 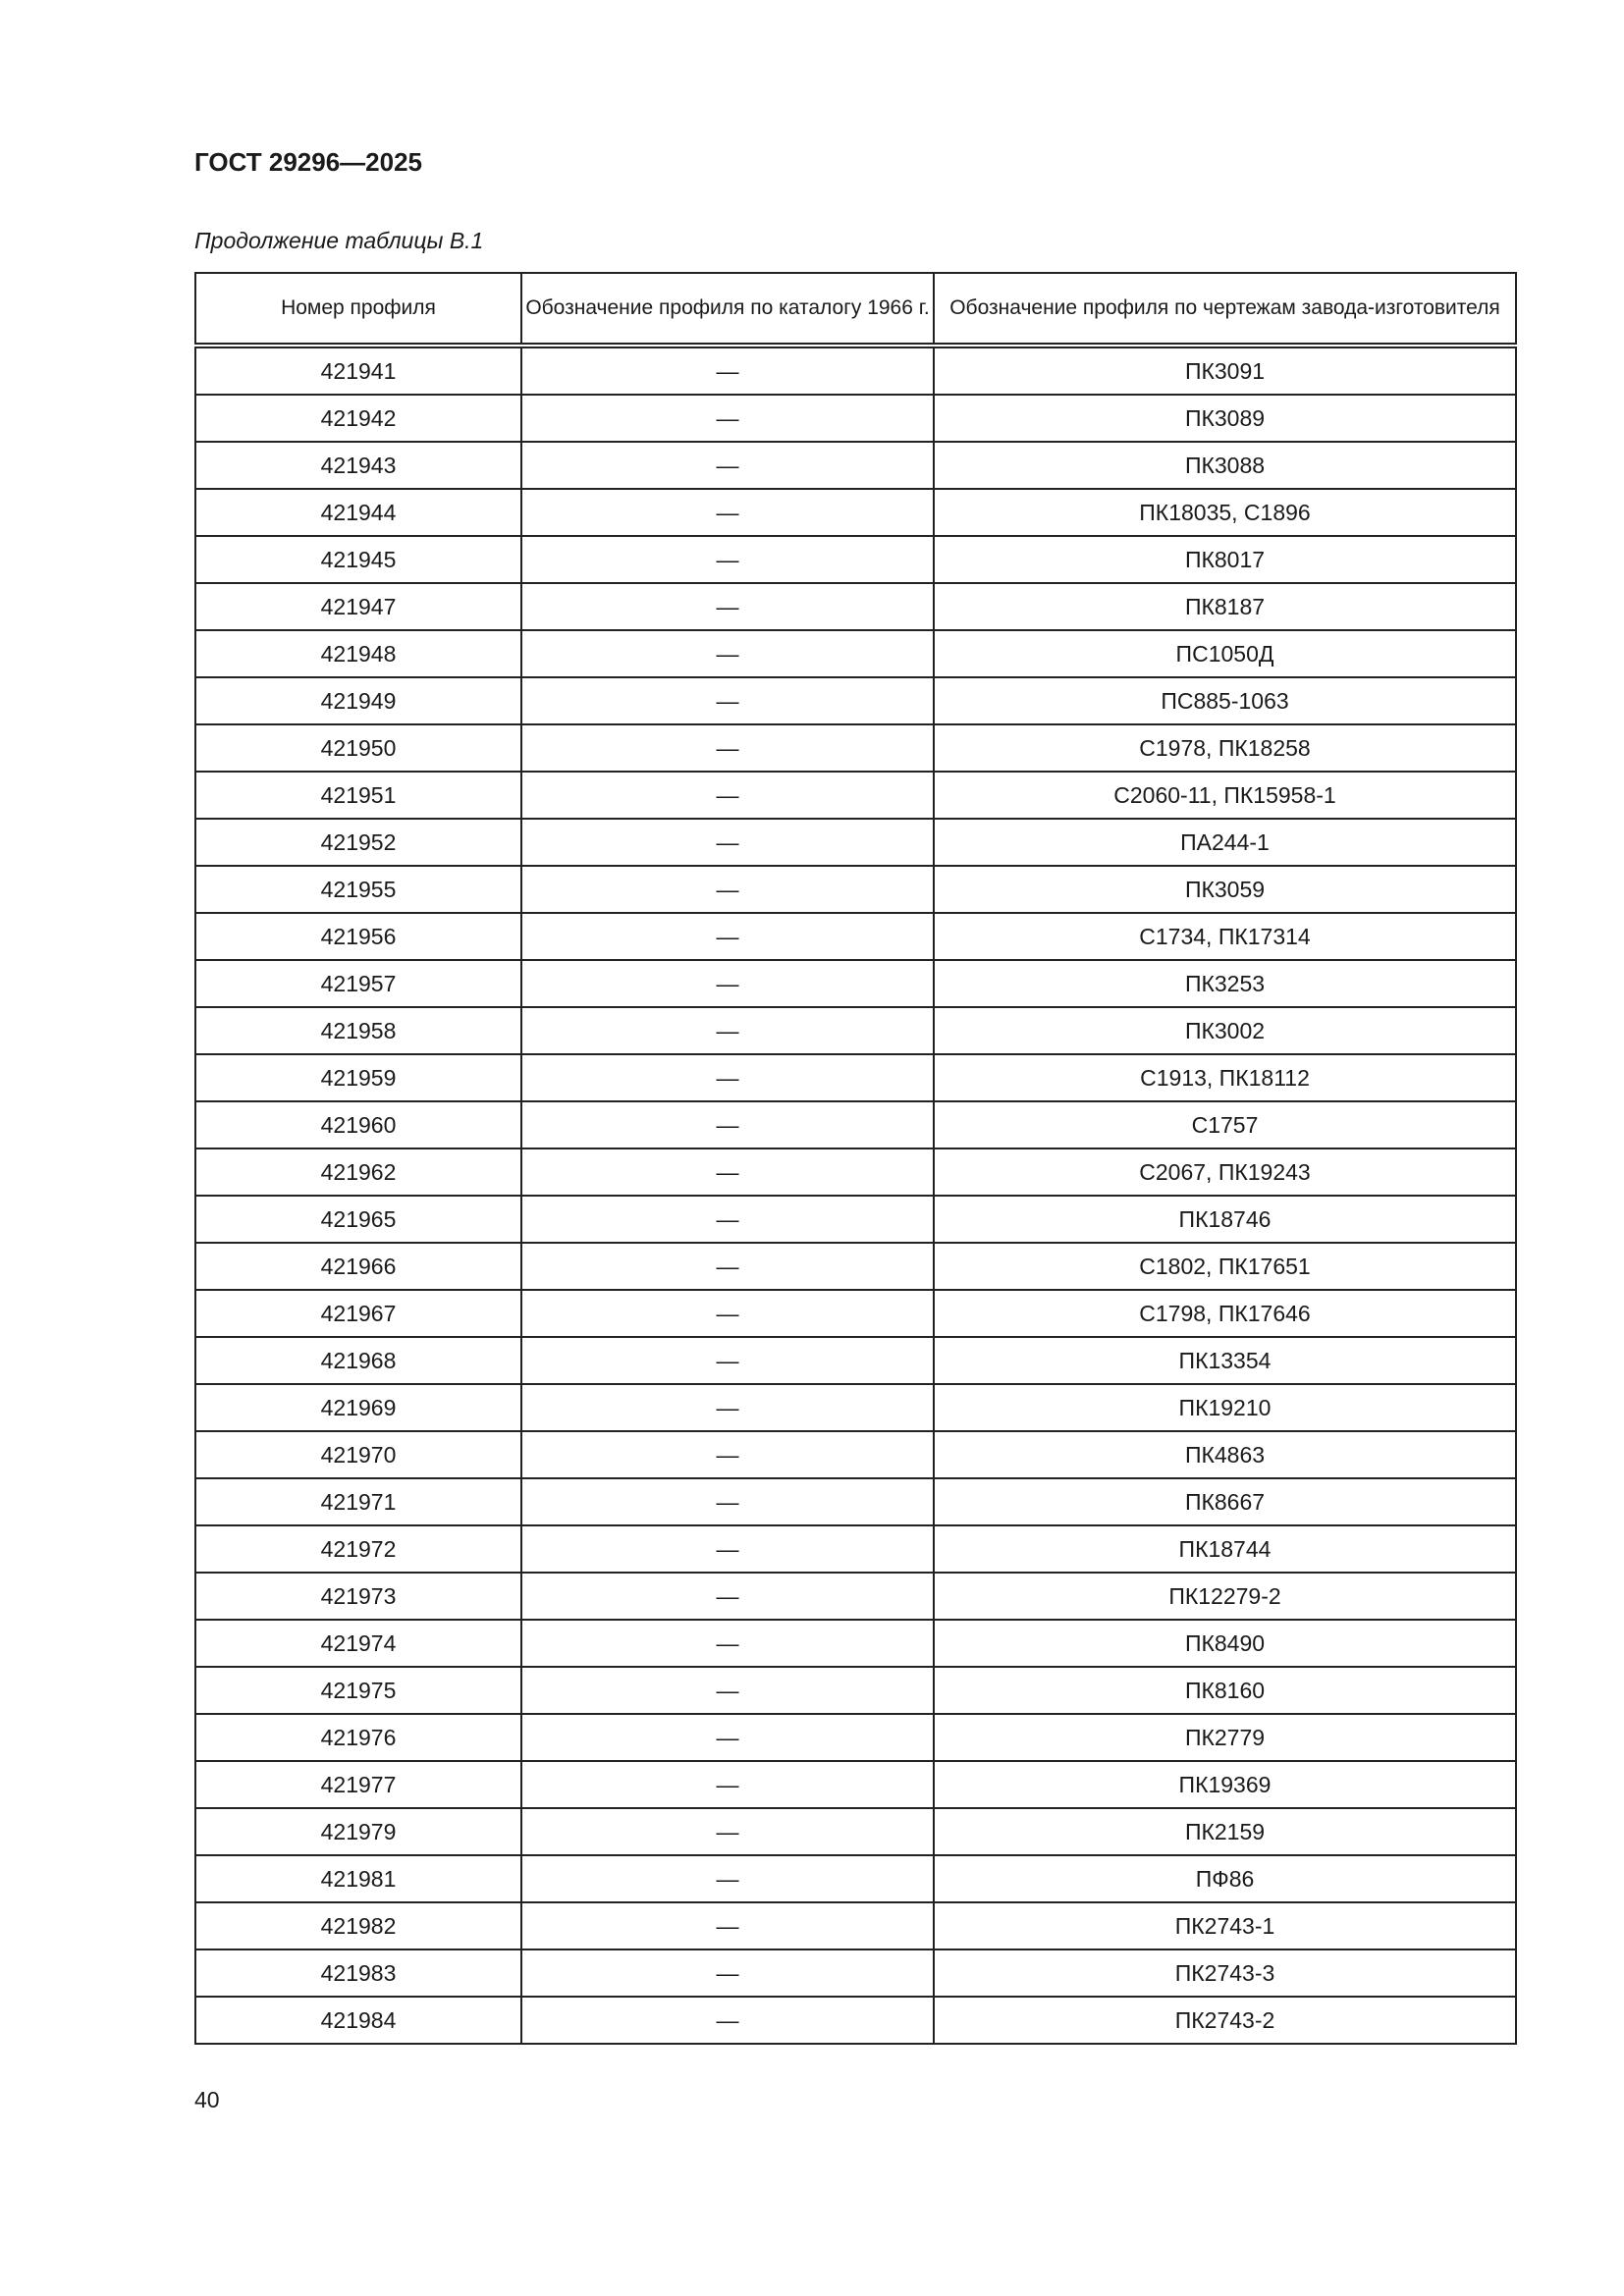 I want to click on table-row: 421955— ПК3059, so click(x=855, y=889).